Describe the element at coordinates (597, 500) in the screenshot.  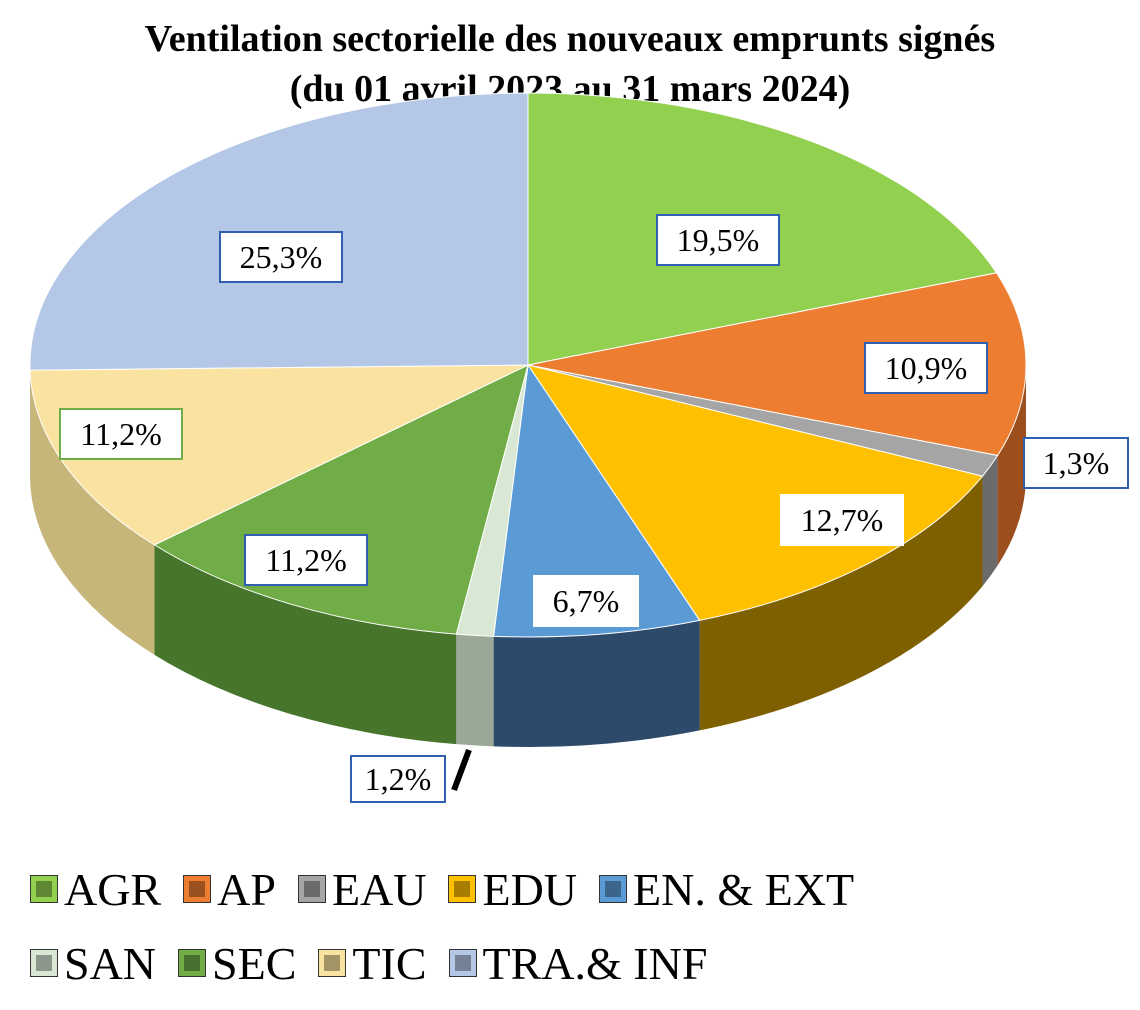
I see `pie-slice-en-ext` at that location.